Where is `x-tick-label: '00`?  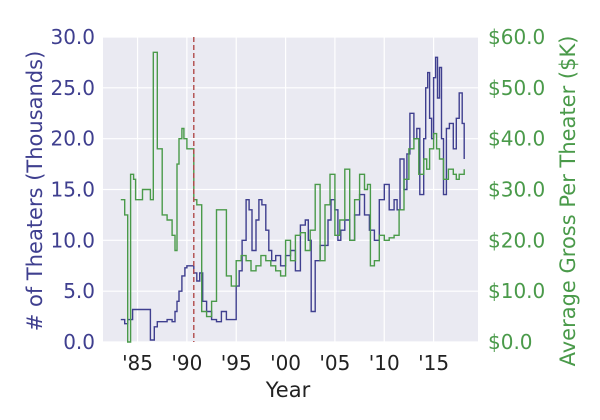 x-tick-label: '00 is located at coordinates (285, 363).